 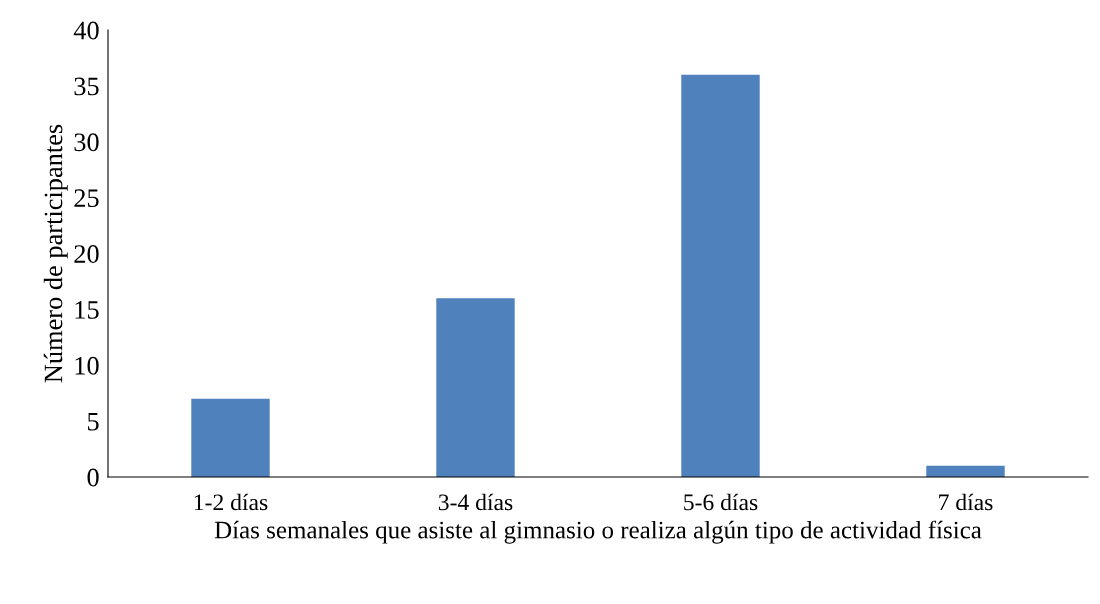 What do you see at coordinates (87, 365) in the screenshot?
I see `y-tick-label: 10` at bounding box center [87, 365].